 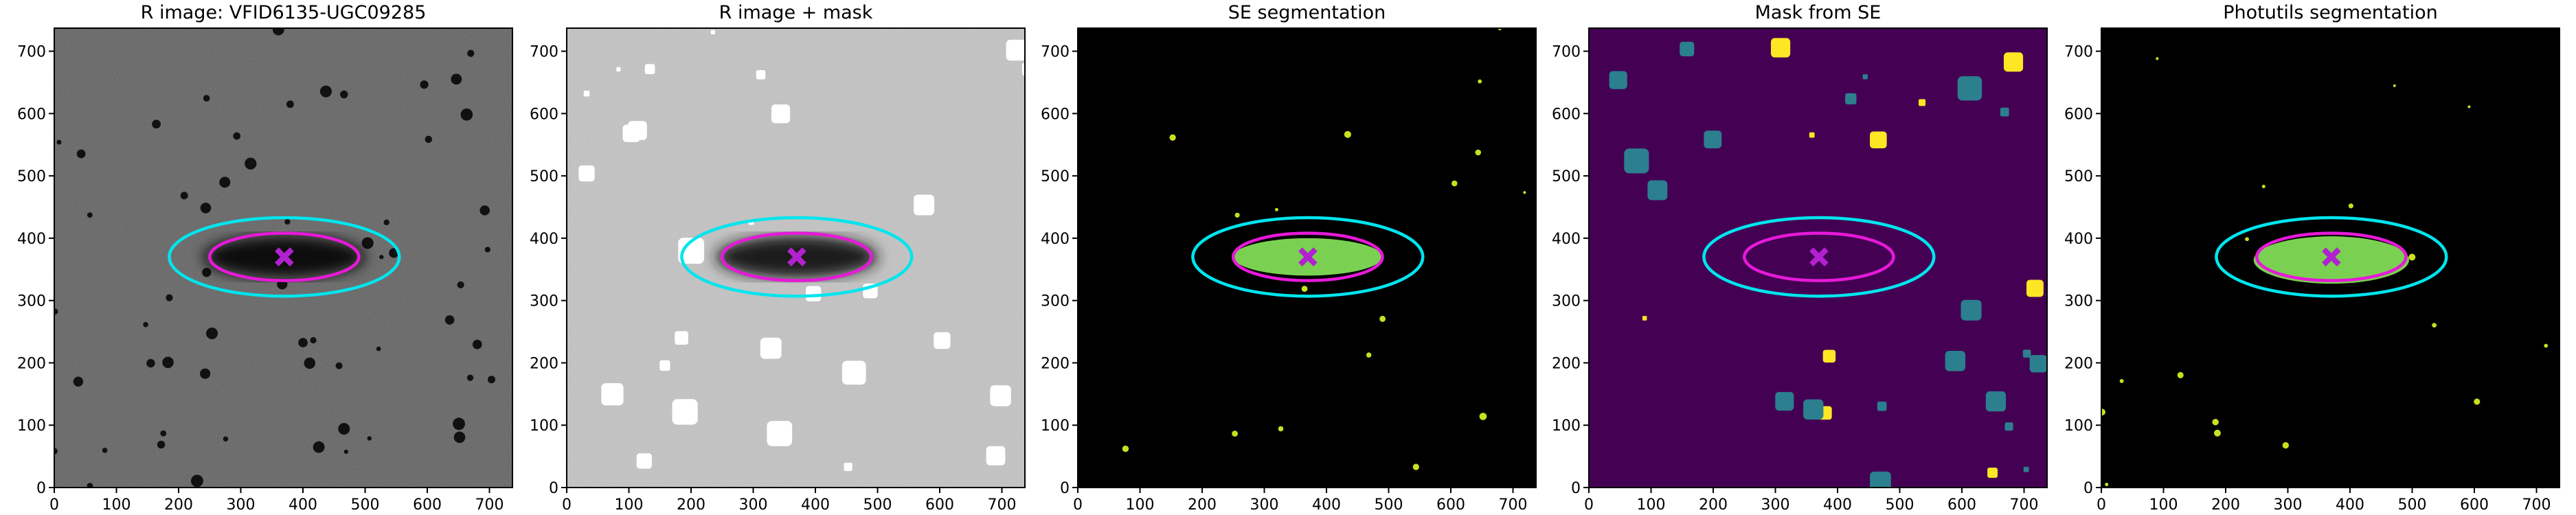 What do you see at coordinates (1818, 12) in the screenshot?
I see `panel-title: Mask from SE` at bounding box center [1818, 12].